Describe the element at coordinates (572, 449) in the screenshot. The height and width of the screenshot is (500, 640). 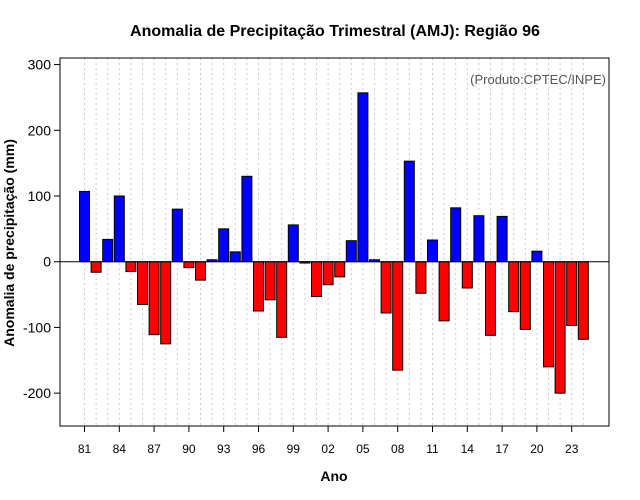
I see `xtick-label-2023: 23` at that location.